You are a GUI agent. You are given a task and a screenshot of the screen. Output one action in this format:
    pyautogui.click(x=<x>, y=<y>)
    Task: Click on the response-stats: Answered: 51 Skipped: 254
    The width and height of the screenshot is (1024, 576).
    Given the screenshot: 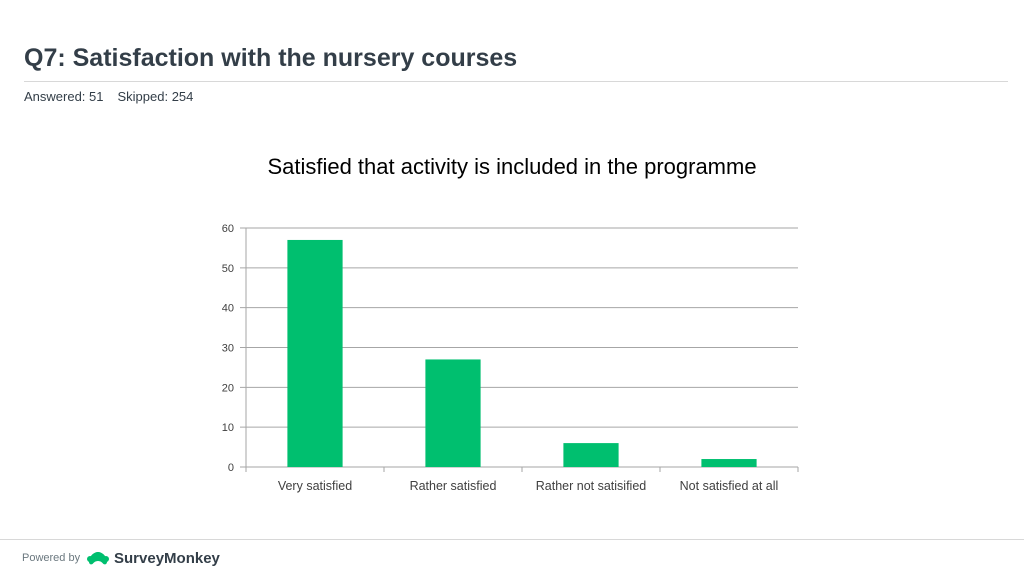 What is the action you would take?
    pyautogui.click(x=108, y=96)
    